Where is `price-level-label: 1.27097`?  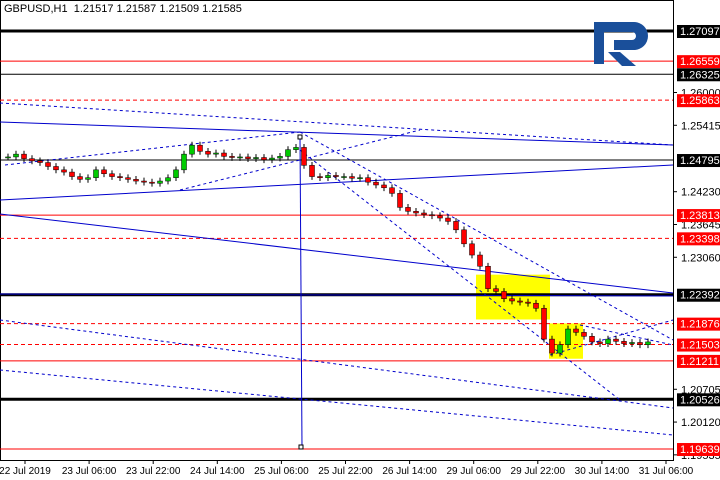 price-level-label: 1.27097 is located at coordinates (700, 32).